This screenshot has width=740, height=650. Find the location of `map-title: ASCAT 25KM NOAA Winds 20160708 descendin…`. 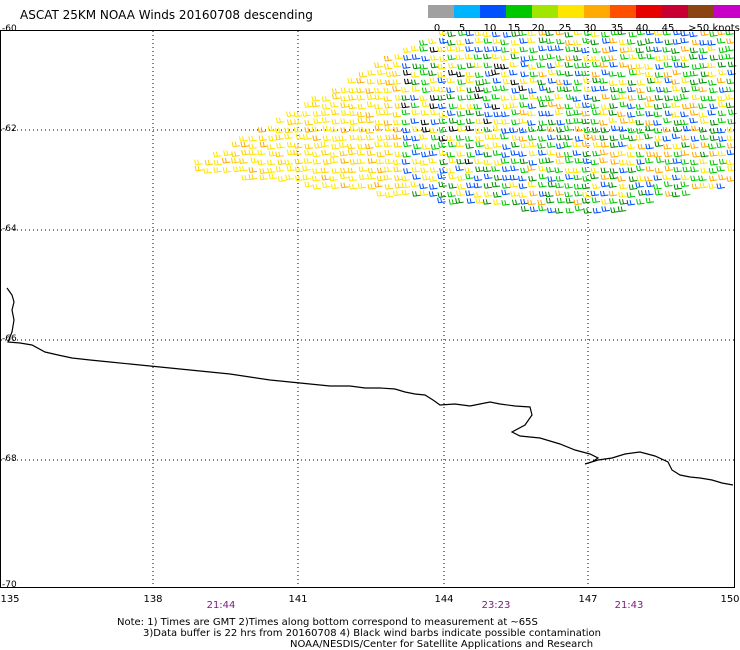

map-title: ASCAT 25KM NOAA Winds 20160708 descendin… is located at coordinates (166, 15).